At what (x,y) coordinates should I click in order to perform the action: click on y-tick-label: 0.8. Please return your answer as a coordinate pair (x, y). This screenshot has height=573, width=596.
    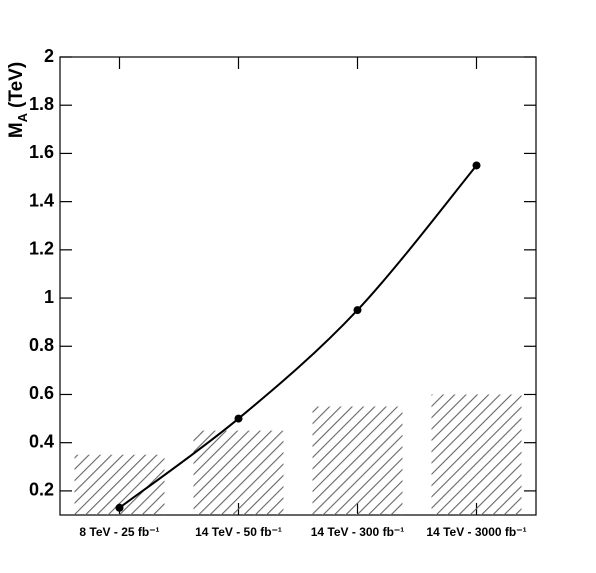
    Looking at the image, I should click on (41, 345).